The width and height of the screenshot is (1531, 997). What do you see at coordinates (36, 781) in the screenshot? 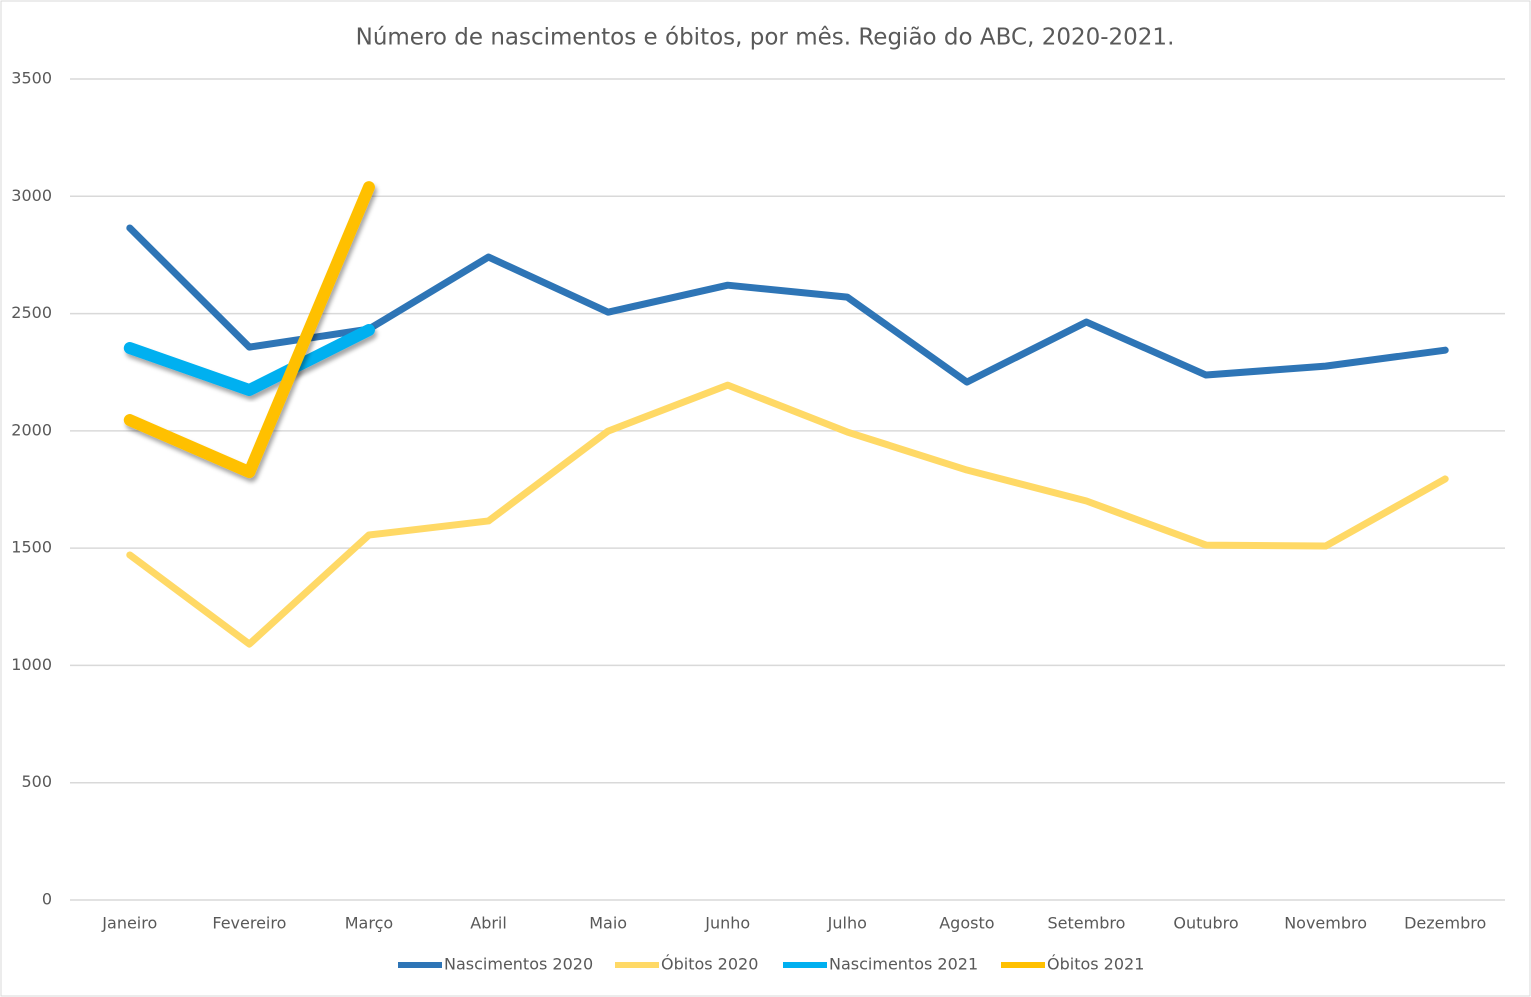
I see `y-tick-label: 500` at bounding box center [36, 781].